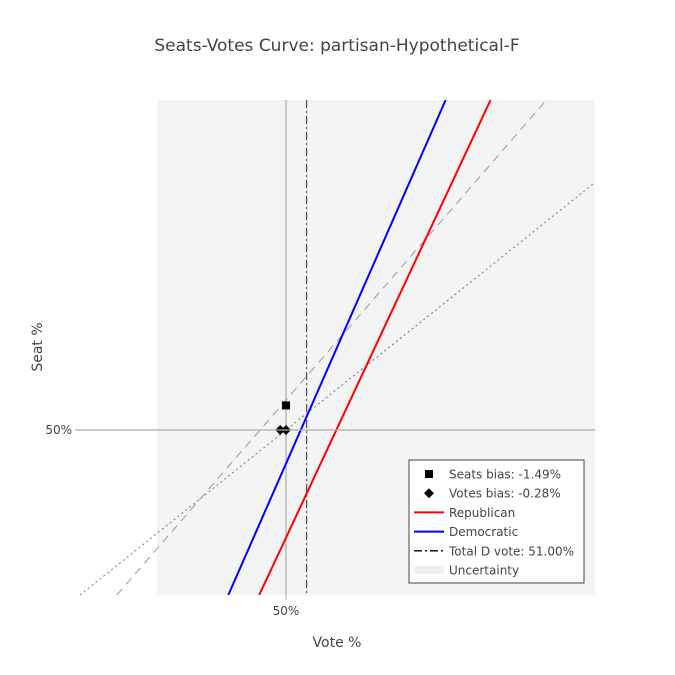 The image size is (675, 675). I want to click on x-axis-label: Vote %, so click(337, 643).